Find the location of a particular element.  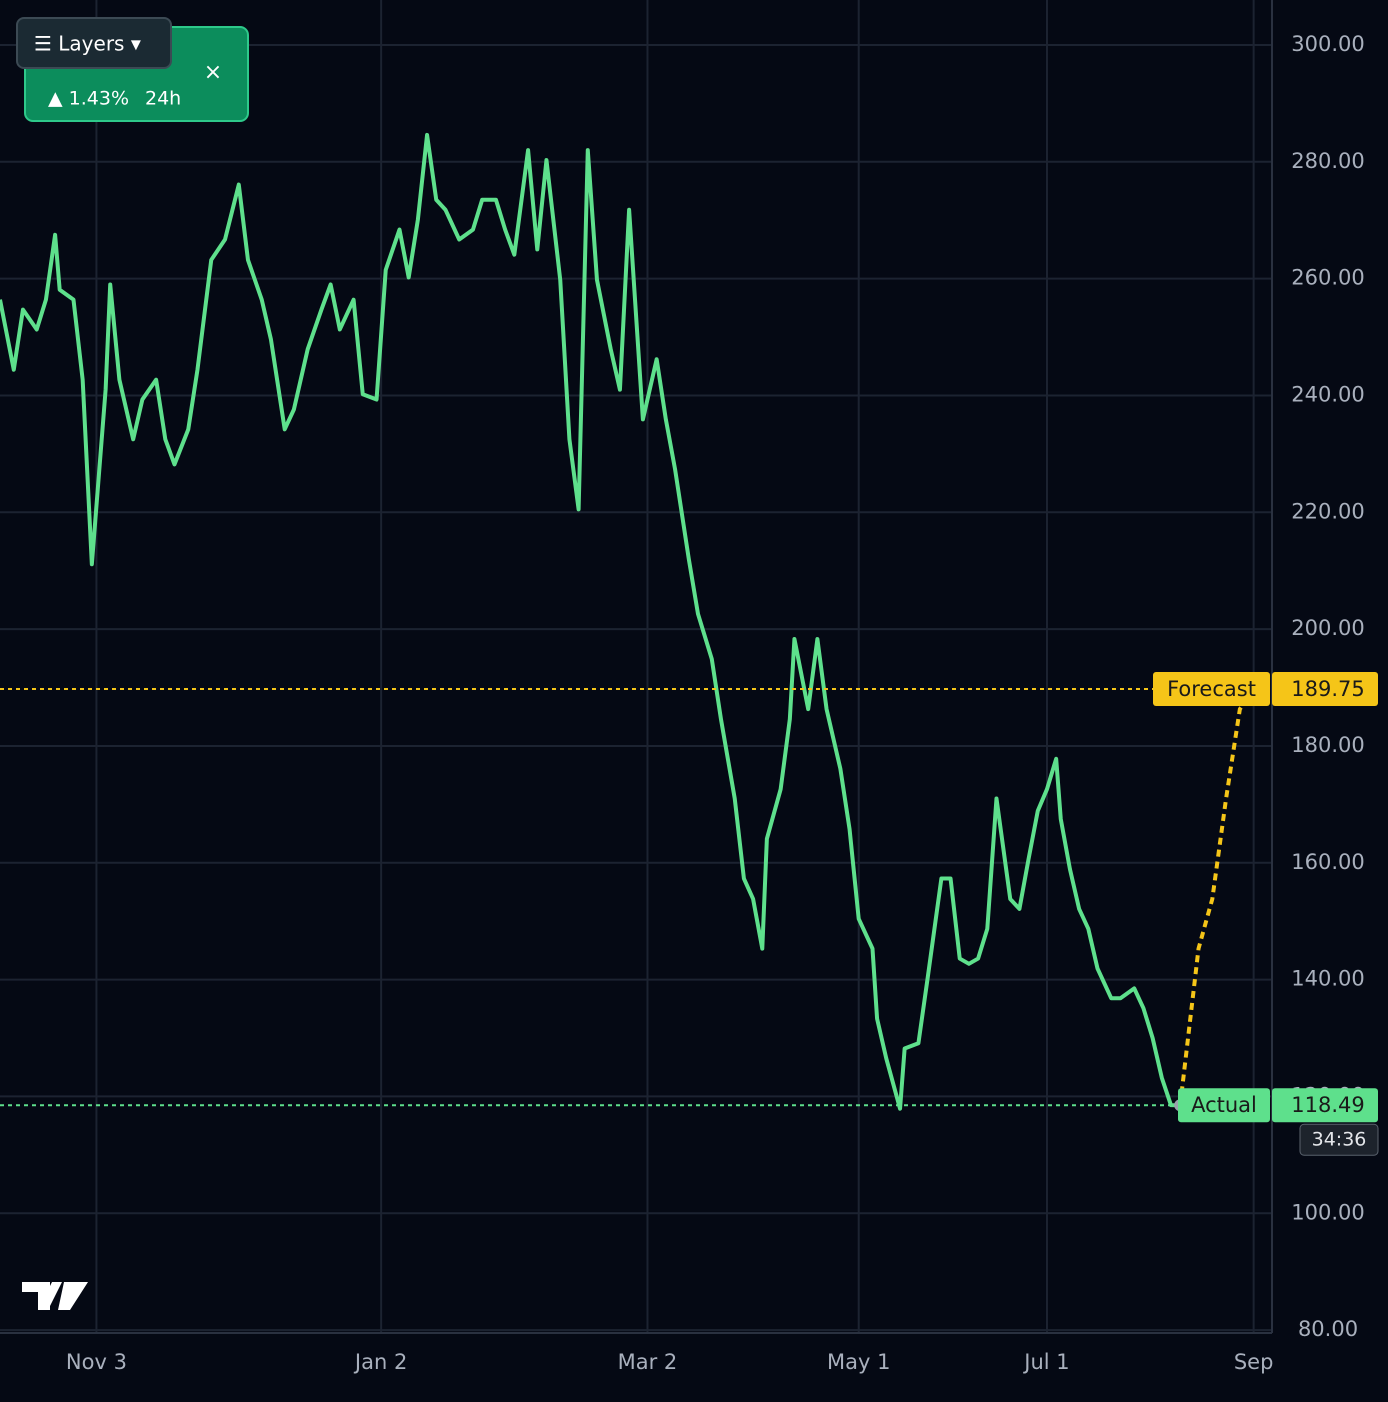

price-tag-label: 118.49 is located at coordinates (1327, 1105).